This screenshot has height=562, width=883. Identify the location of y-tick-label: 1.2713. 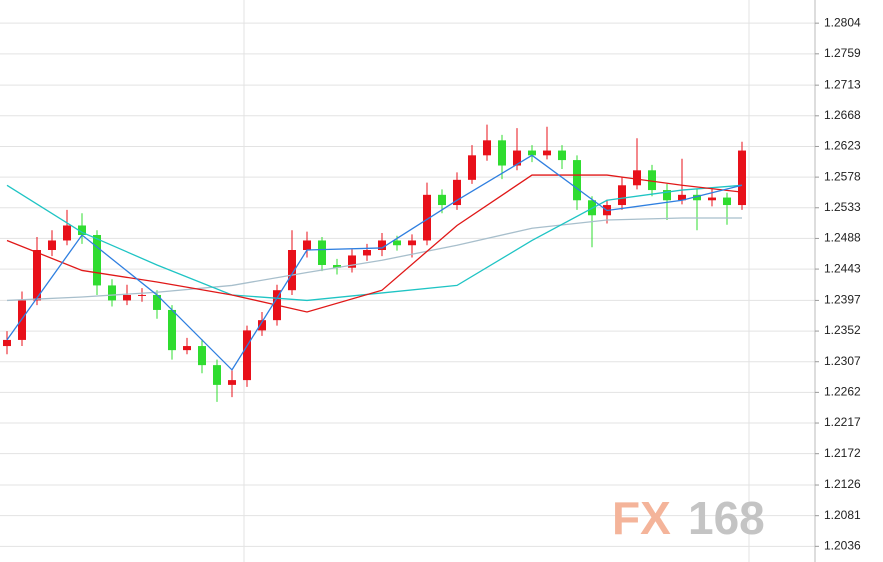
(842, 84).